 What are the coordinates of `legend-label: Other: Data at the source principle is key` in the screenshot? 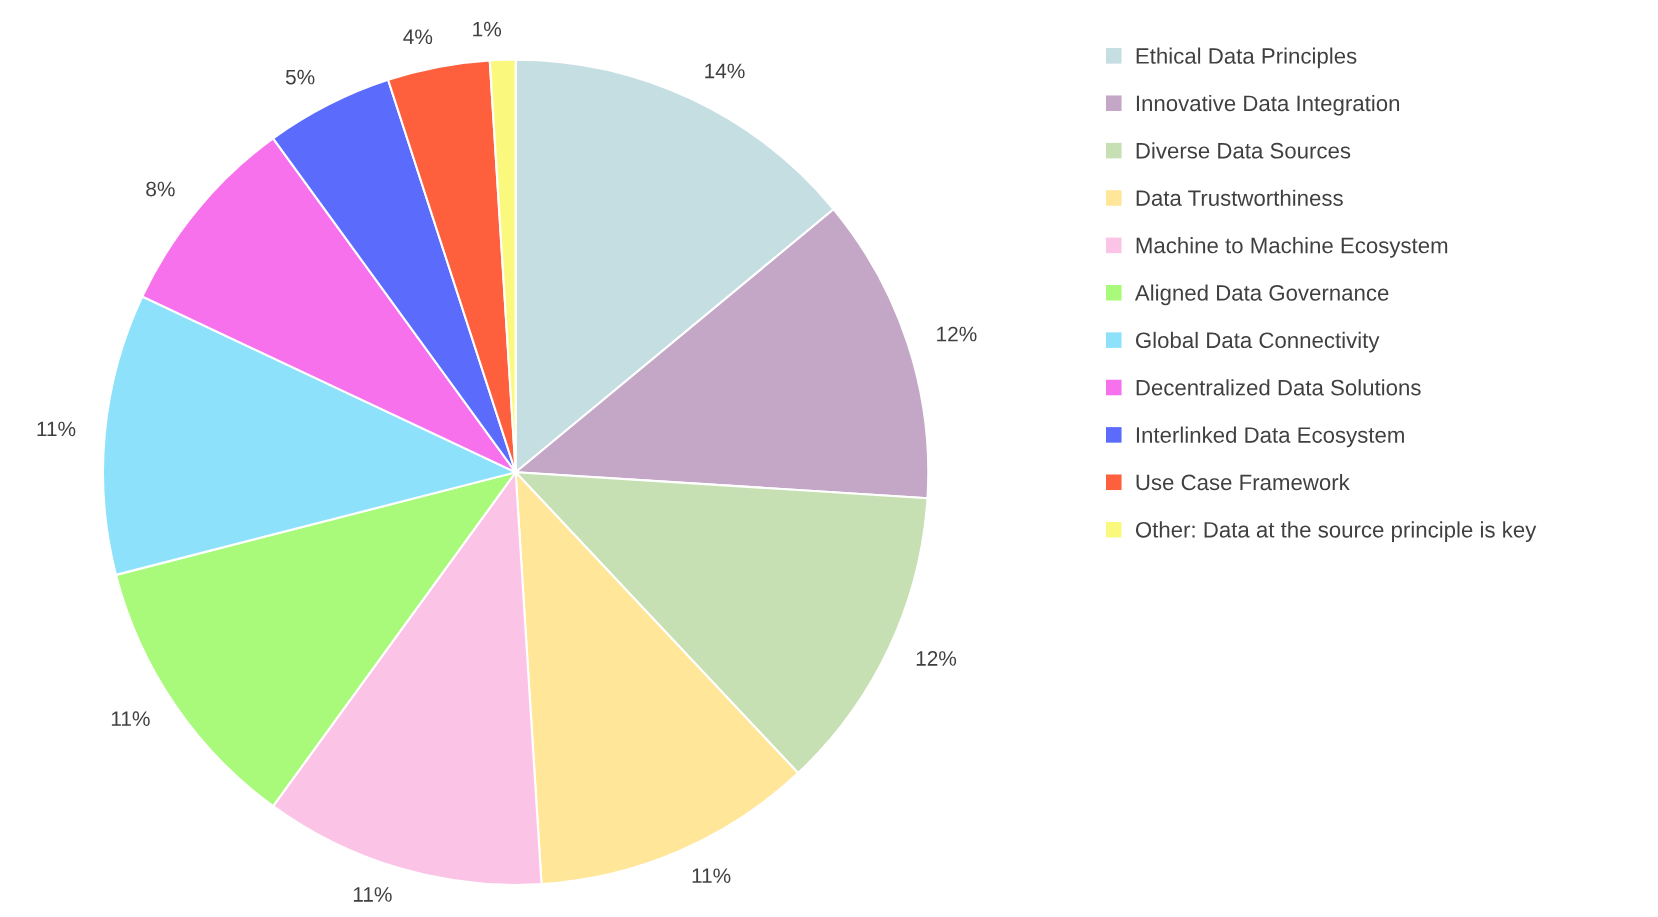 It's located at (1336, 532).